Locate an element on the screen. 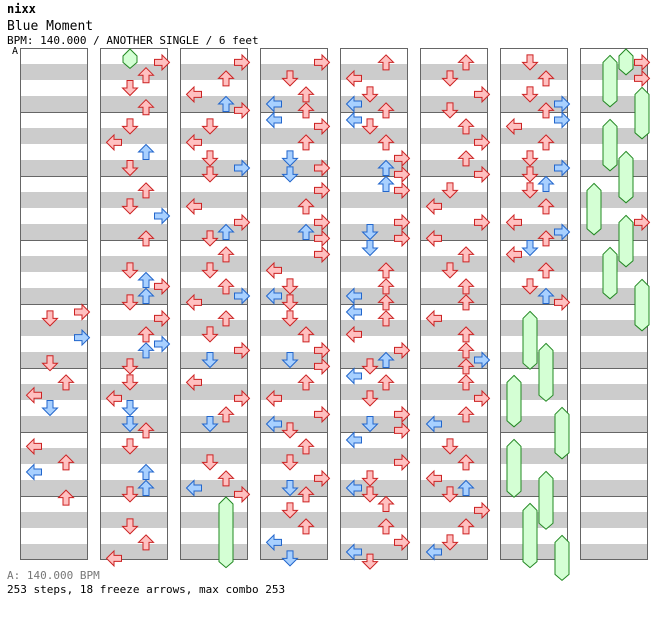 The height and width of the screenshot is (620, 672). column-frame is located at coordinates (214, 304).